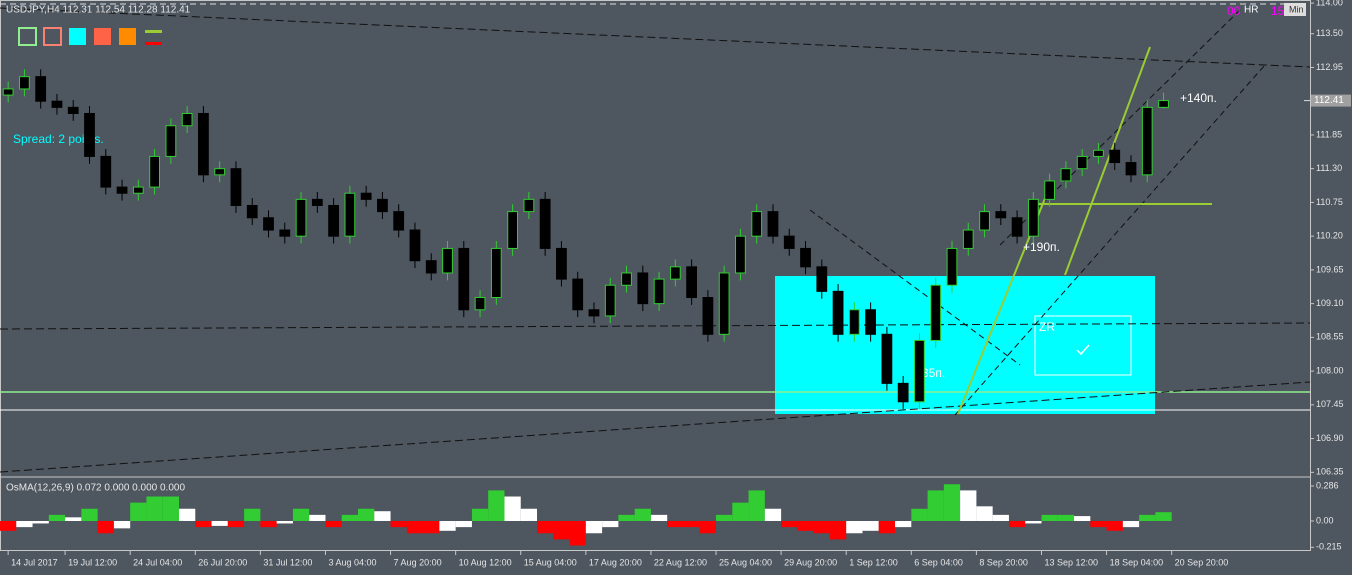 The height and width of the screenshot is (575, 1352). Describe the element at coordinates (1107, 161) in the screenshot. I see `fan-line` at that location.